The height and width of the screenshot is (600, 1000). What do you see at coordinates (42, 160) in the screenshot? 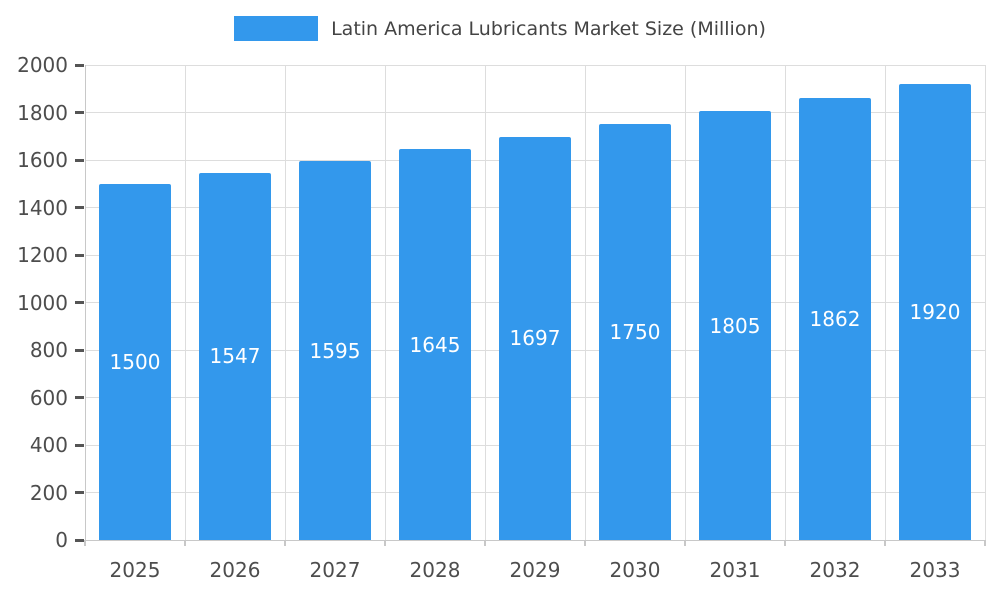
I see `y-axis-label: 1600` at bounding box center [42, 160].